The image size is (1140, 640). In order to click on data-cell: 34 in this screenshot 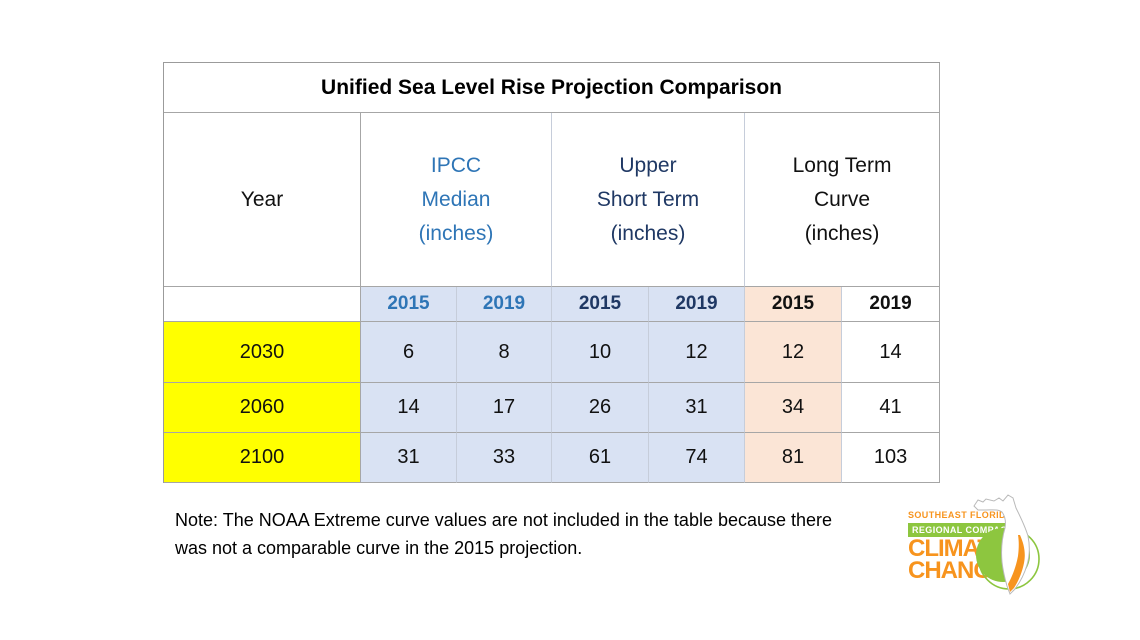, I will do `click(793, 408)`.